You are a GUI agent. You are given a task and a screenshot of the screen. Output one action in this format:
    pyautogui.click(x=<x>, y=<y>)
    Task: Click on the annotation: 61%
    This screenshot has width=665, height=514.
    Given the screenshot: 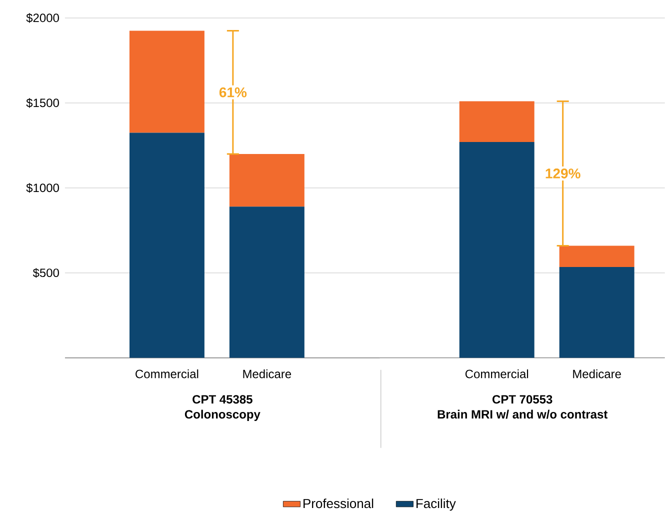 What is the action you would take?
    pyautogui.click(x=233, y=93)
    